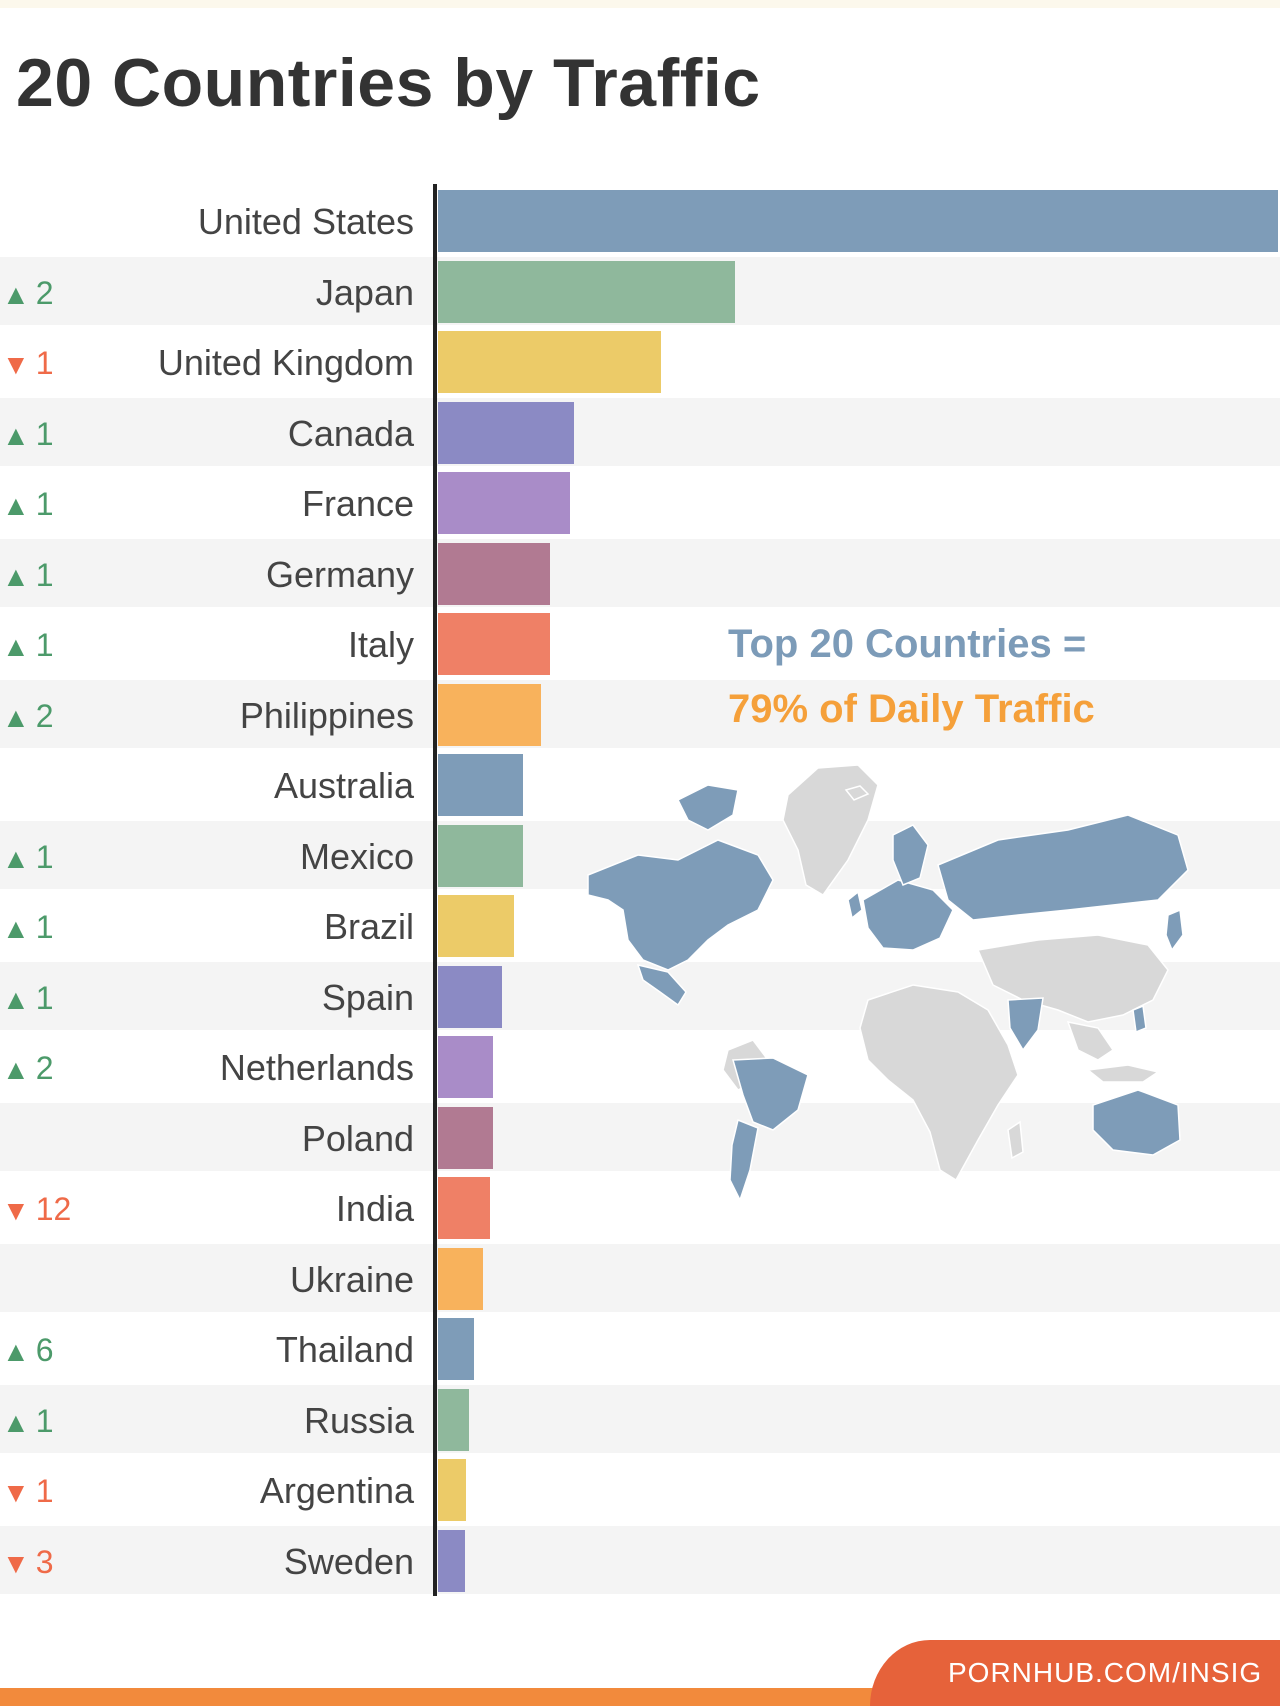 This screenshot has height=1706, width=1280. Describe the element at coordinates (367, 997) in the screenshot. I see `category-label: Spain` at that location.